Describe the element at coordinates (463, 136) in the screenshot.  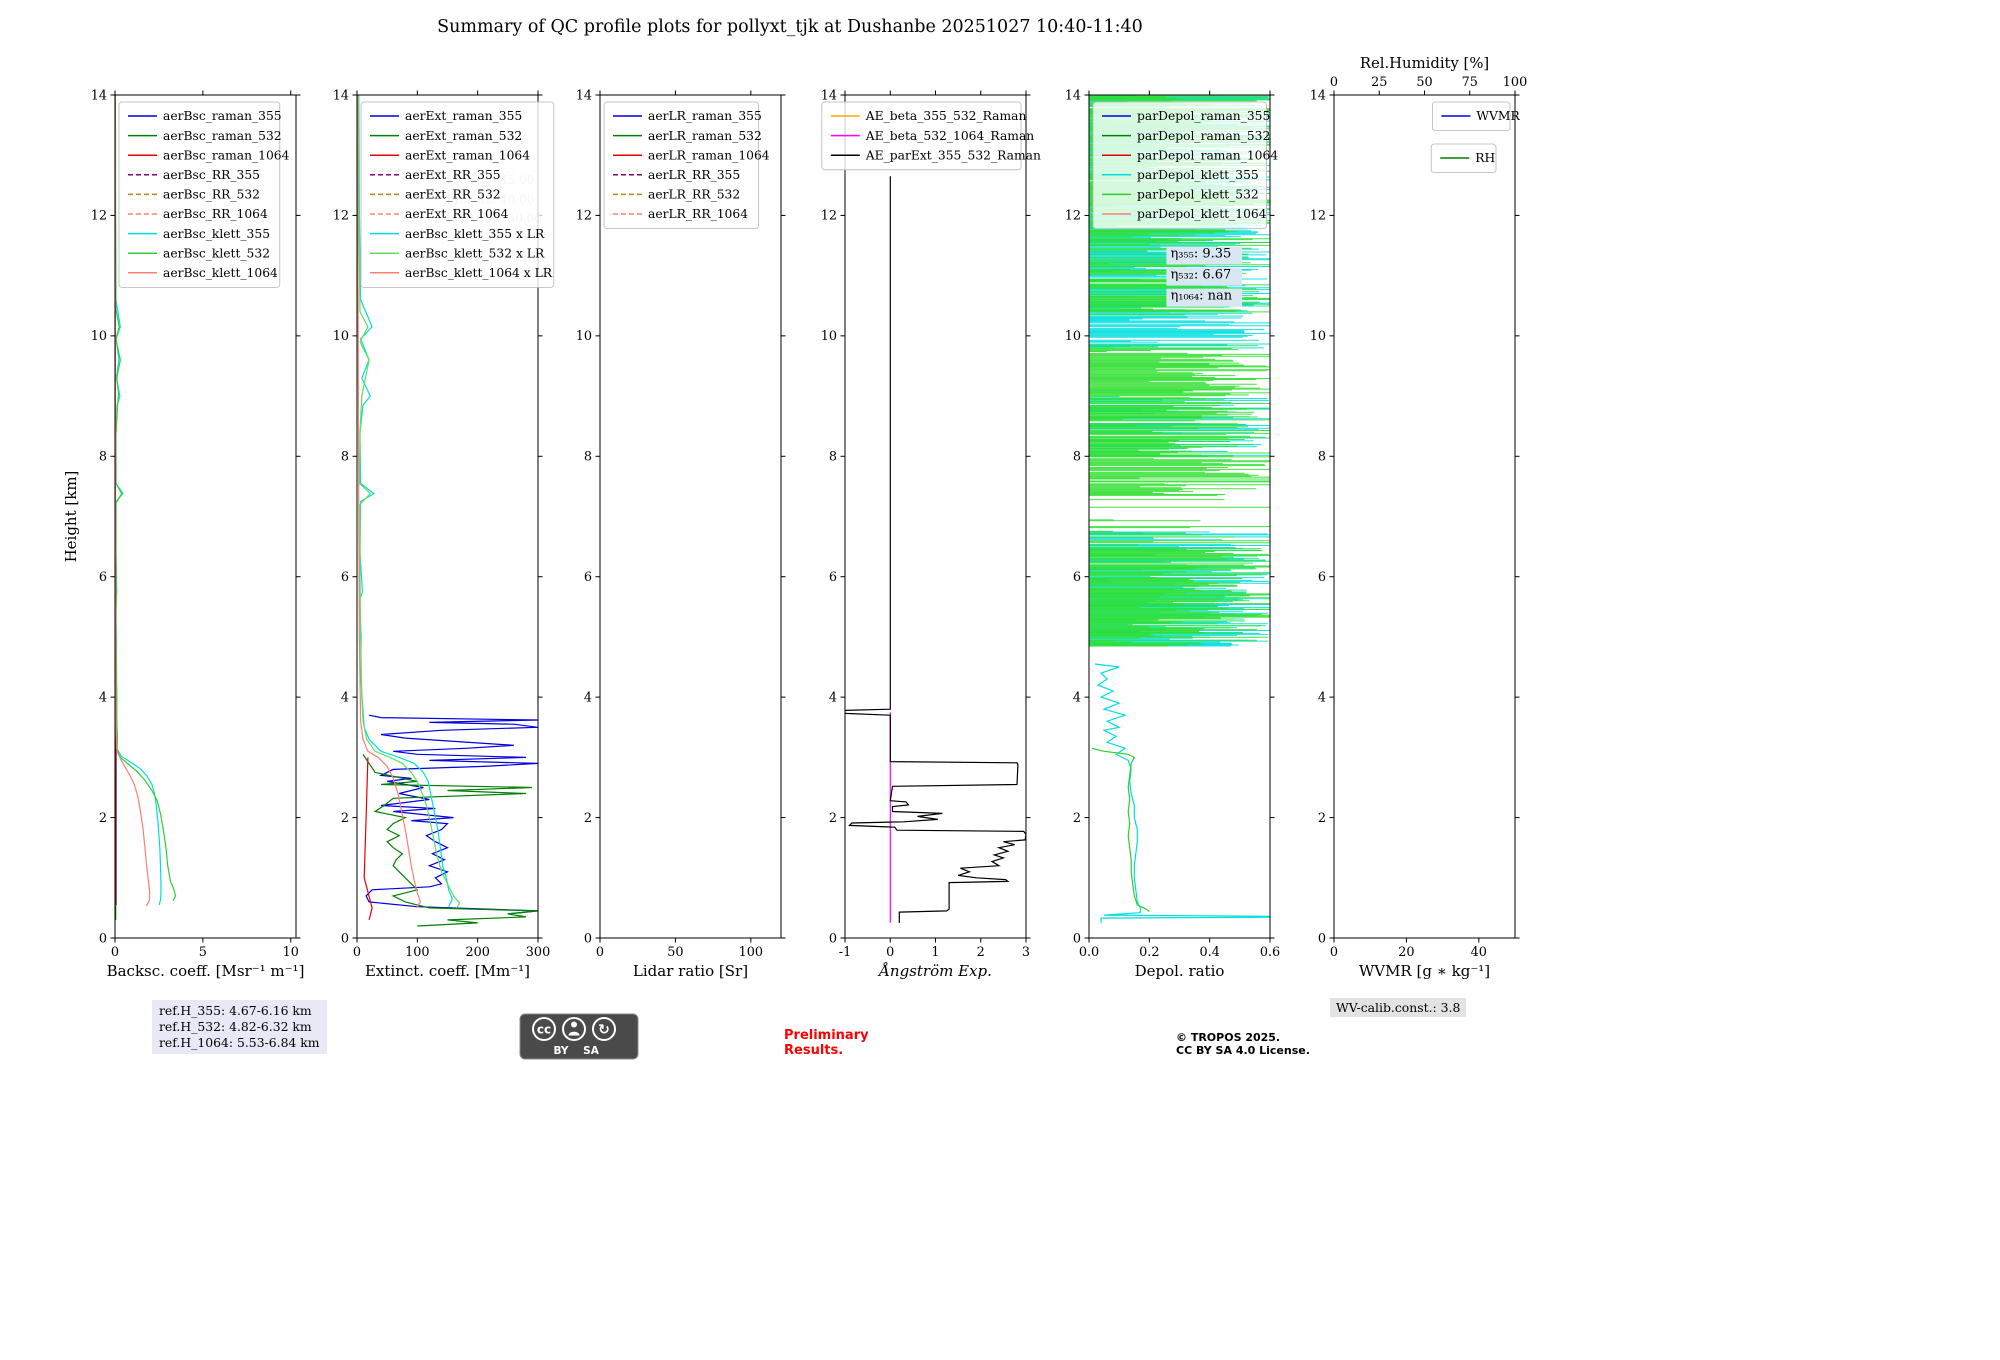
I see `legend-label: aerExt_raman_532` at that location.